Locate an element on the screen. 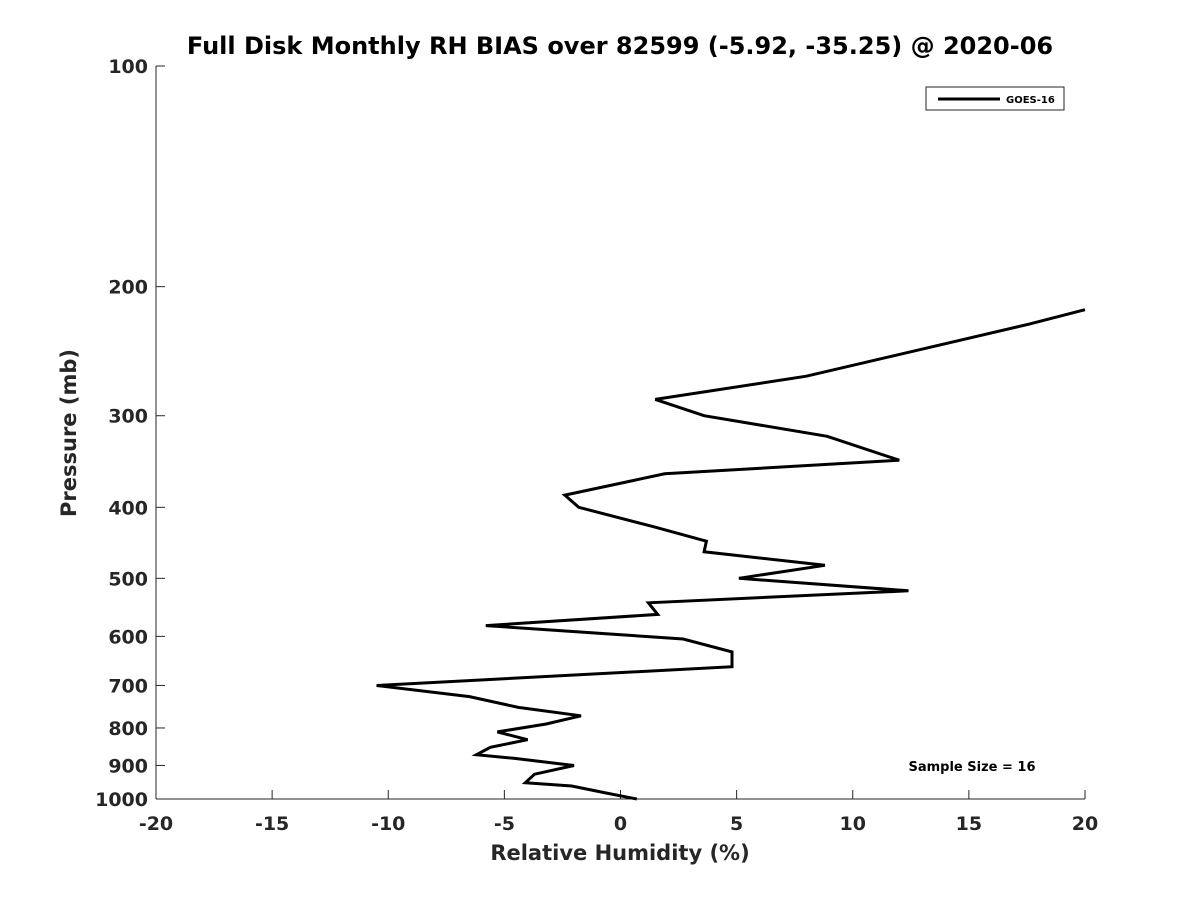 This screenshot has height=900, width=1200. x-tick-label: -15 is located at coordinates (272, 824).